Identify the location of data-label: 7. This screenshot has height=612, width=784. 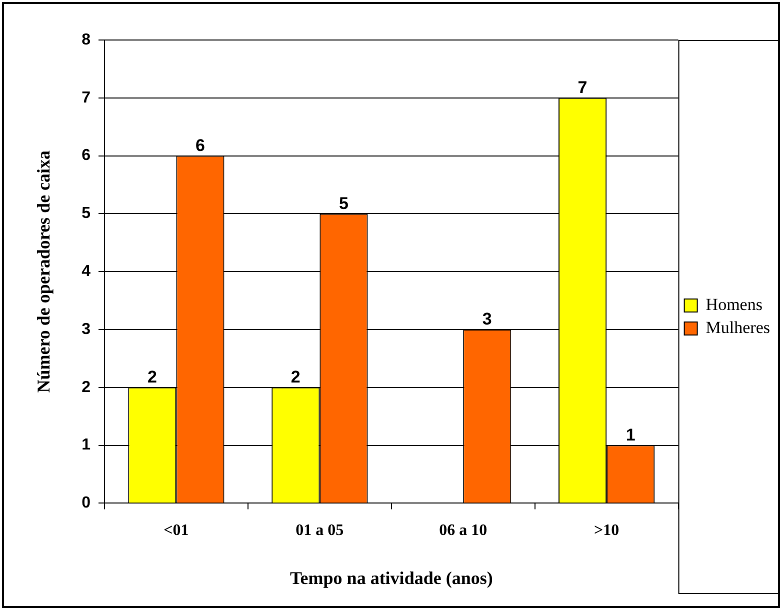
(583, 88).